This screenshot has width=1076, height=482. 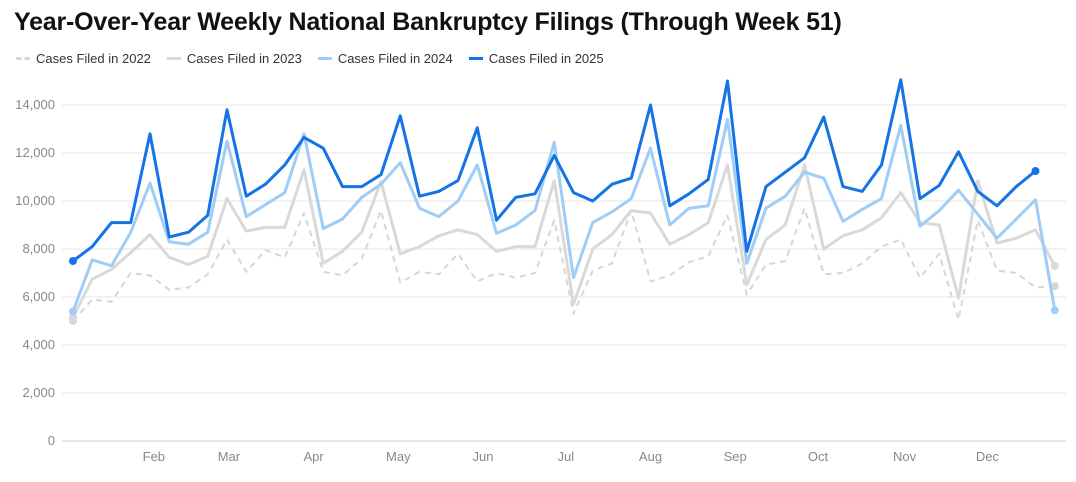 What do you see at coordinates (395, 58) in the screenshot?
I see `legend-label: Cases Filed in 2024` at bounding box center [395, 58].